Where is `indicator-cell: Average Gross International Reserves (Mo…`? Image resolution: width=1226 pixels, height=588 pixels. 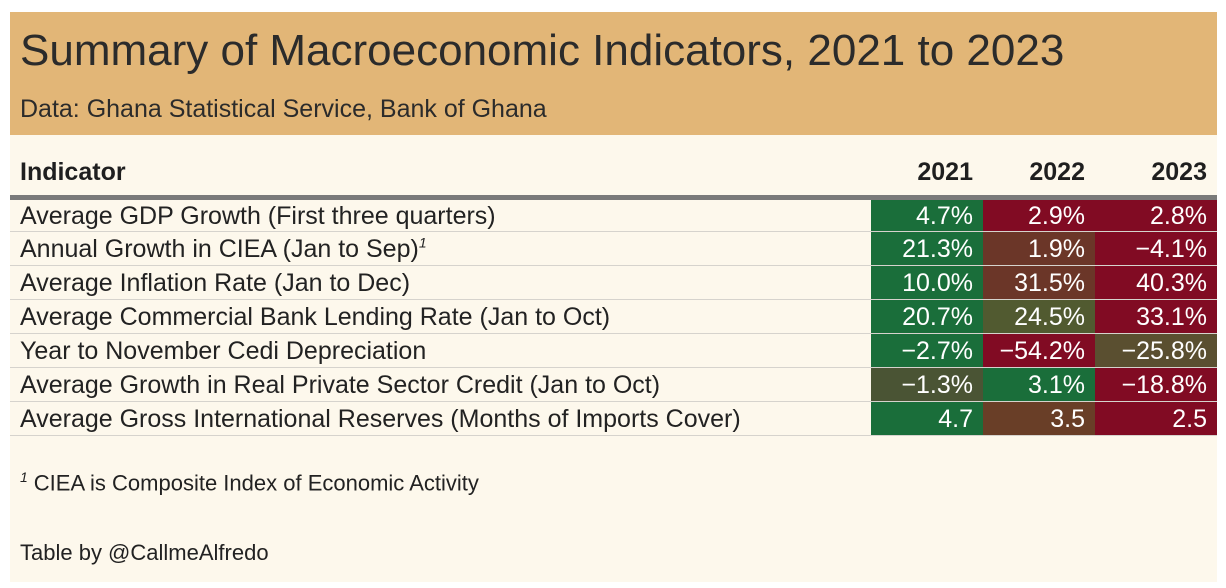
indicator-cell: Average Gross International Reserves (Mo… is located at coordinates (440, 418).